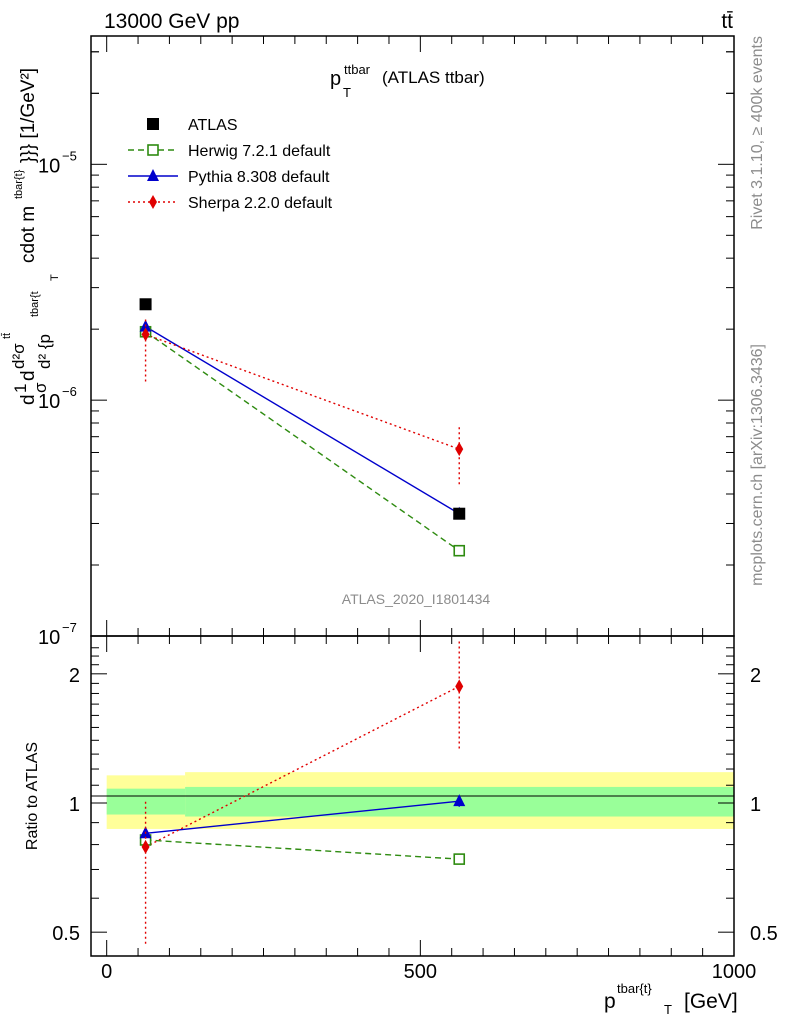 This screenshot has height=1024, width=786. Describe the element at coordinates (757, 465) in the screenshot. I see `mcplots-label: mcplots.cern.ch [arXiv:1306.3436]` at that location.